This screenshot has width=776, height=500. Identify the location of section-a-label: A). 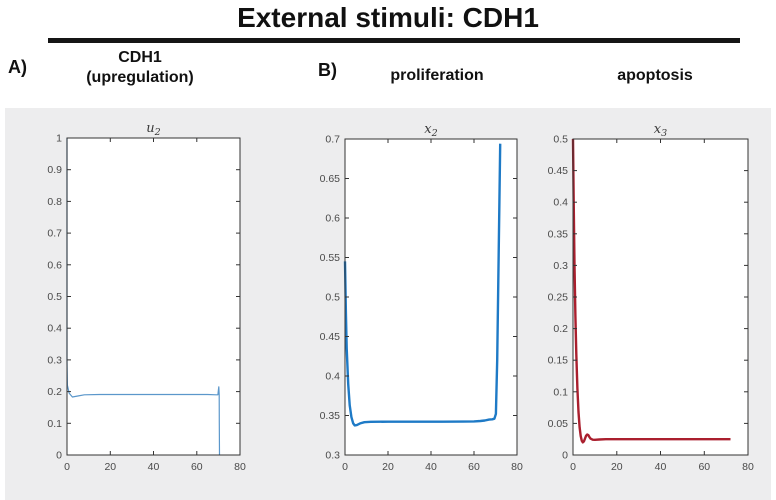
(17, 67).